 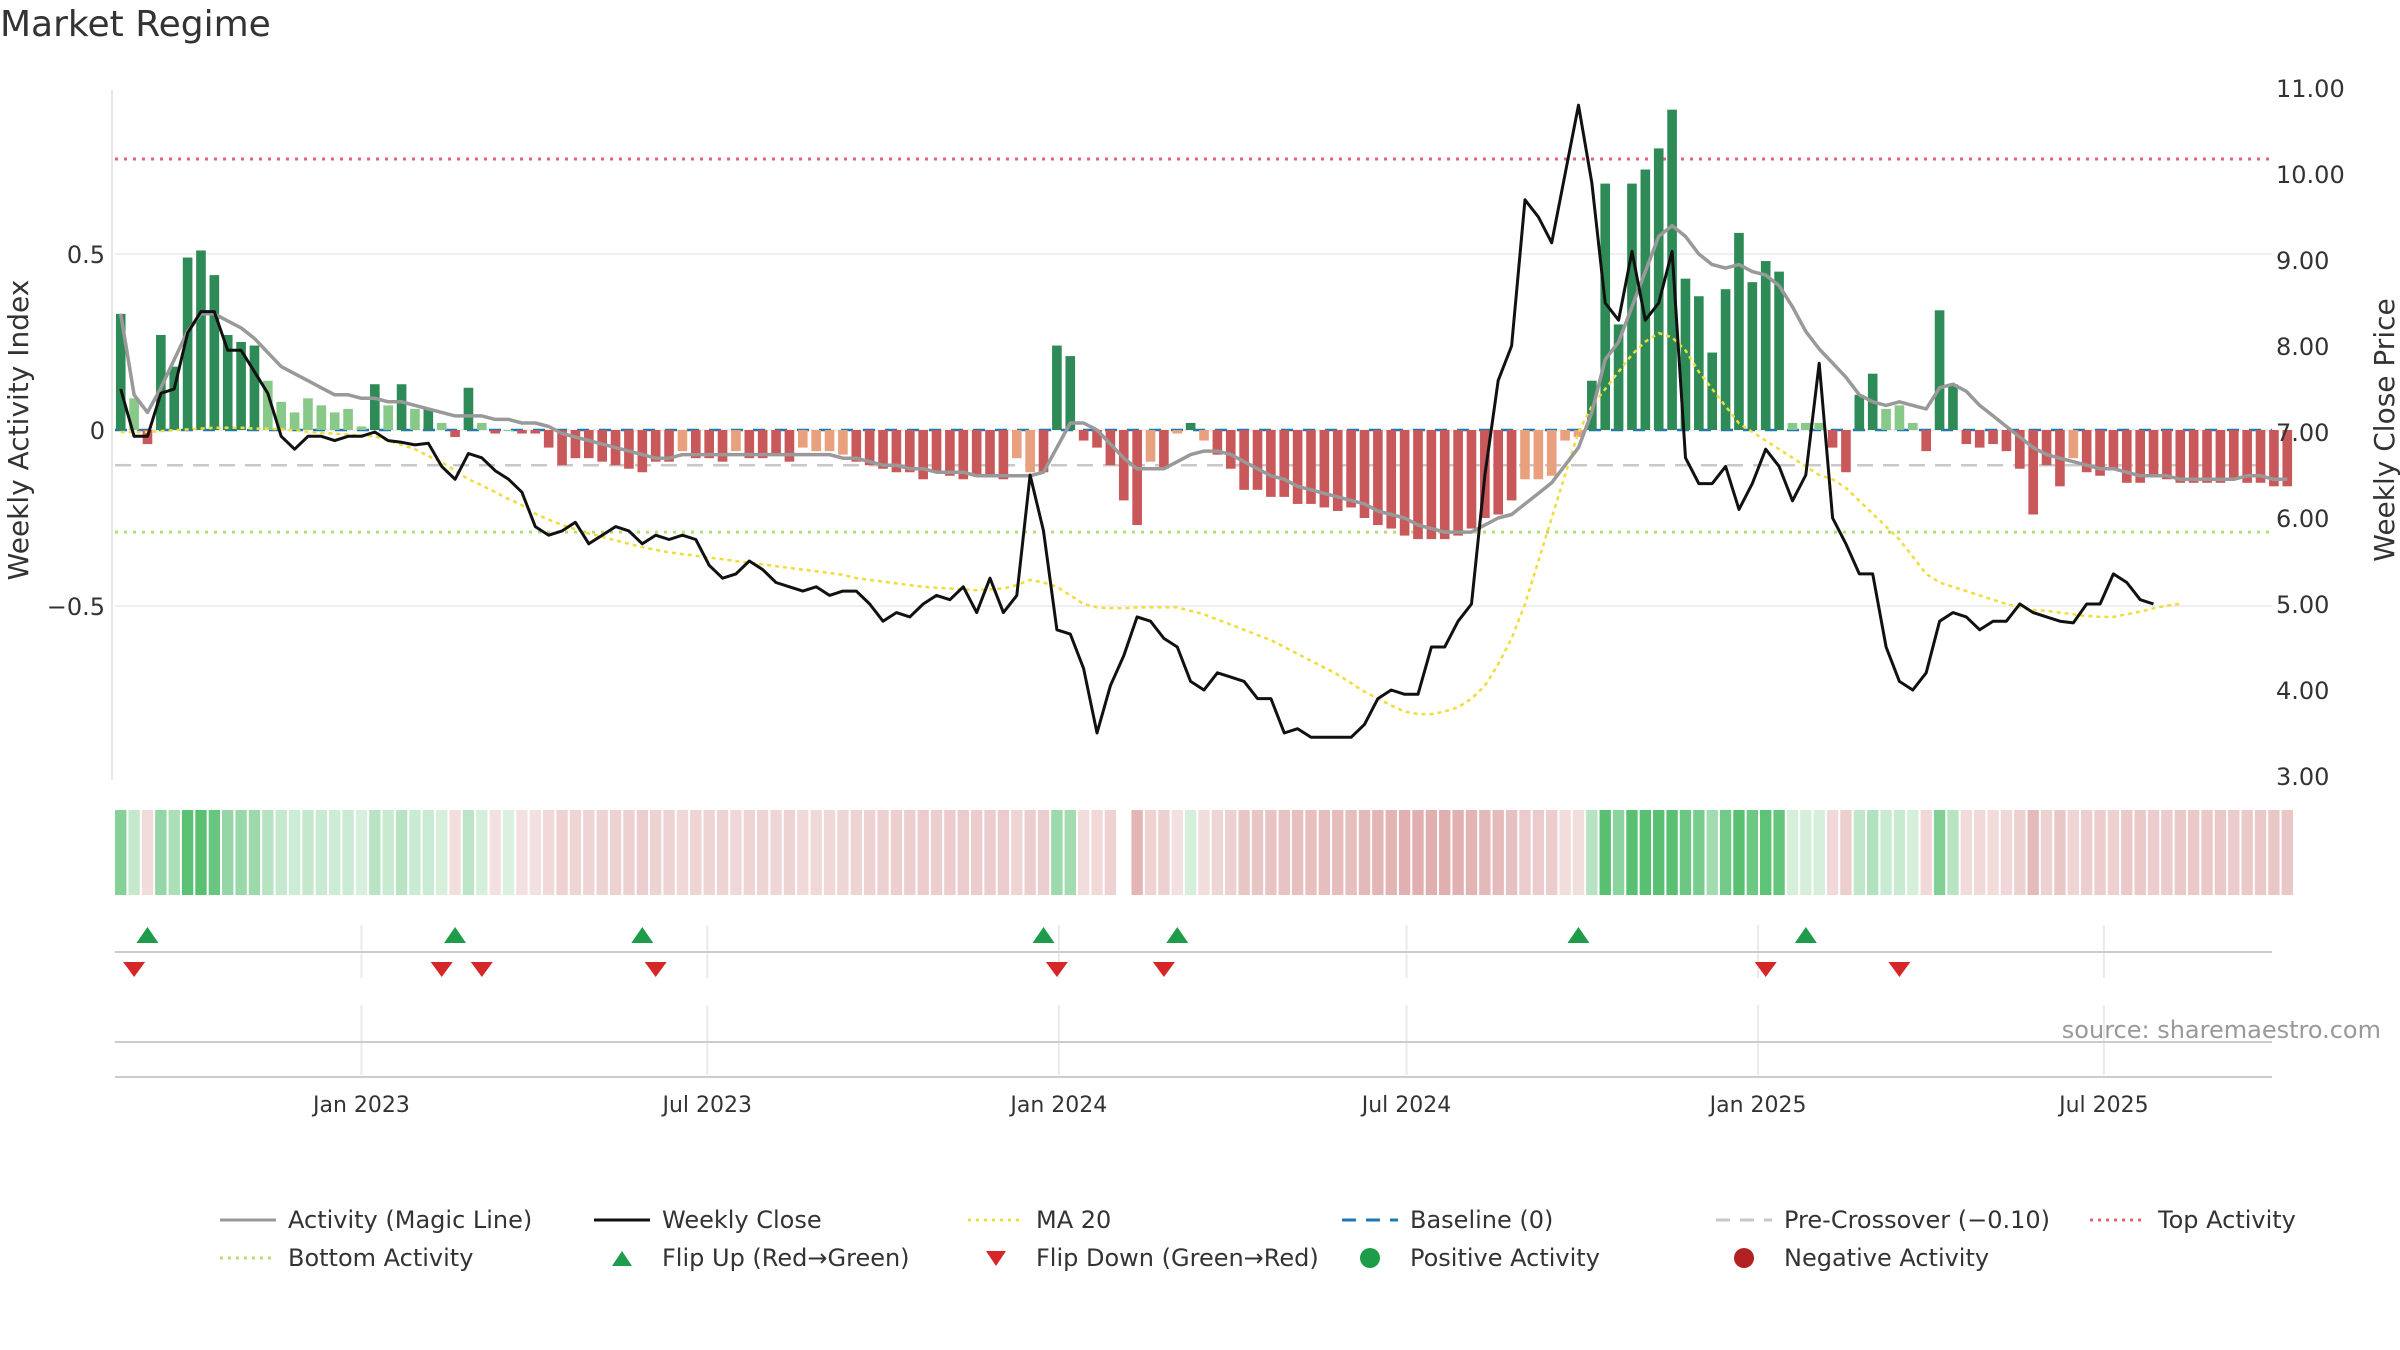 What do you see at coordinates (2221, 1030) in the screenshot?
I see `source-credit: source: sharemaestro.com` at bounding box center [2221, 1030].